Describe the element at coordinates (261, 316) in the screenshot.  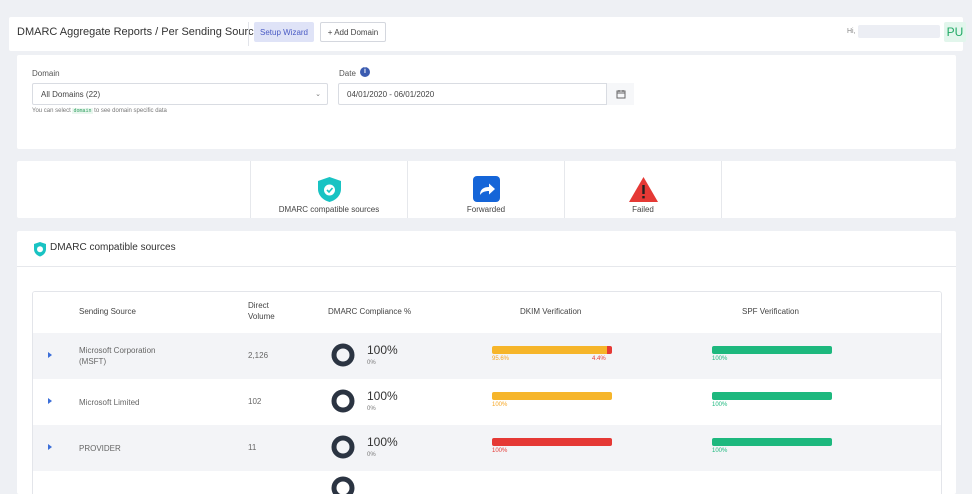
I see `header-volume-line2: Volume` at that location.